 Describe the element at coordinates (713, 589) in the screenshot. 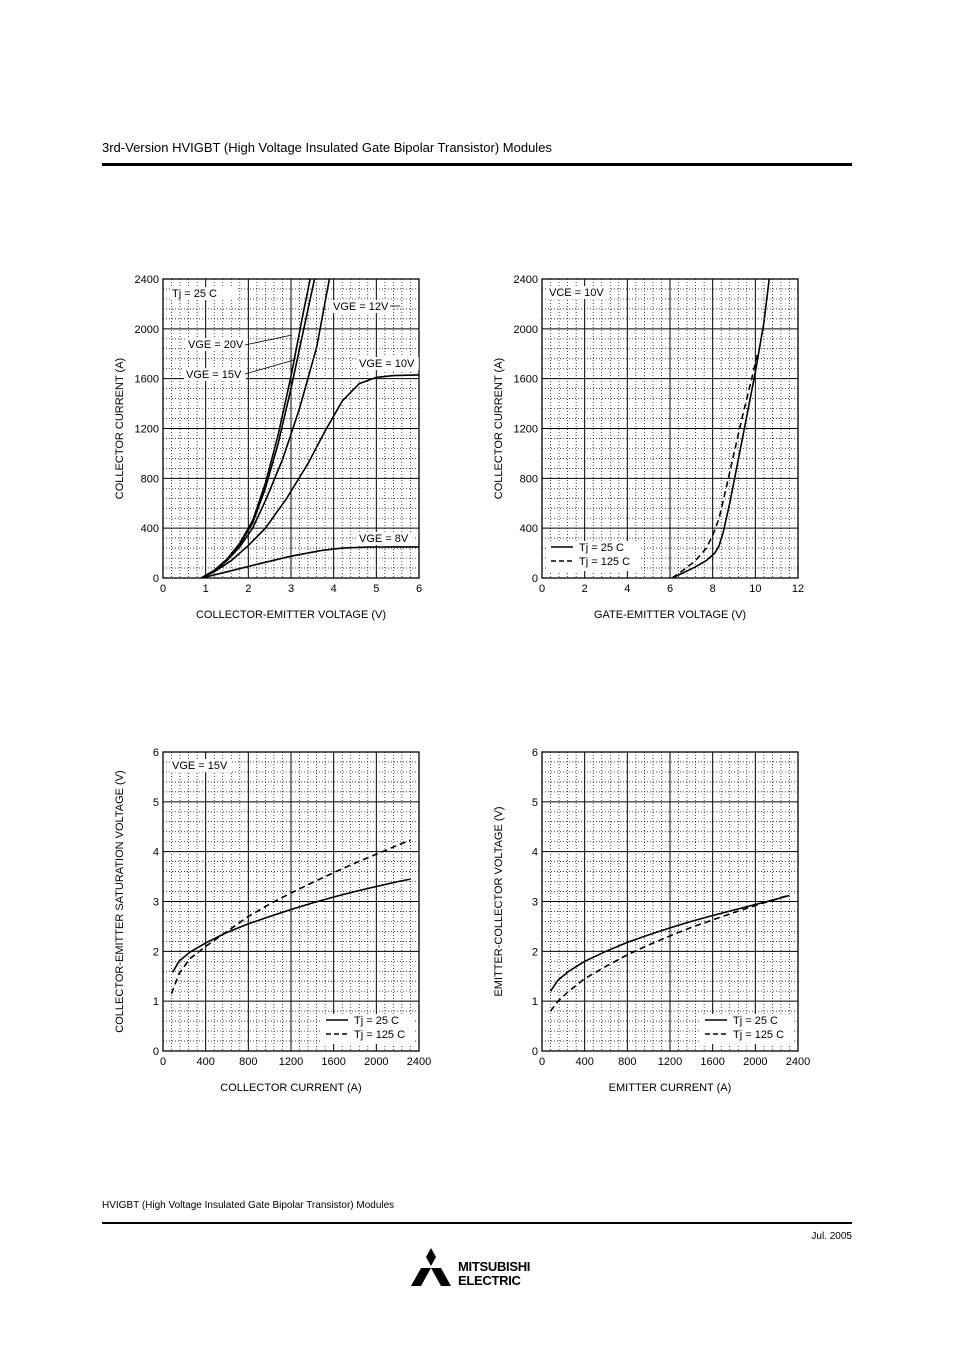

I see `x-tick-label: 8` at that location.